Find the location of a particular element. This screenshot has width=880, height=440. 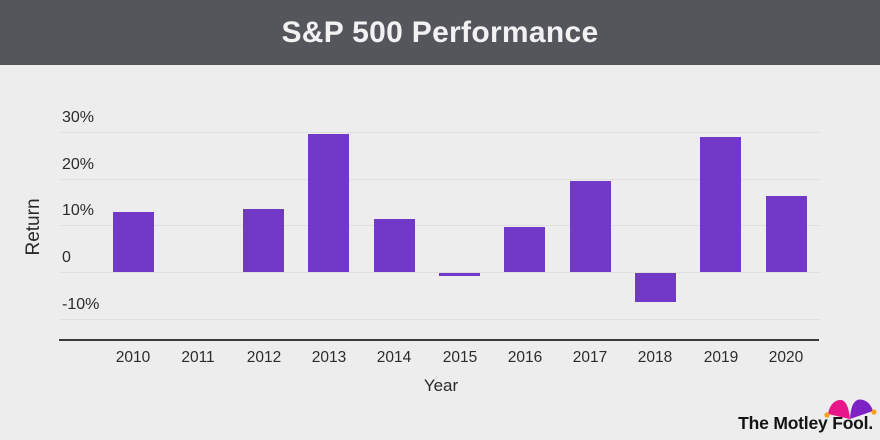

bar-2015 is located at coordinates (459, 274).